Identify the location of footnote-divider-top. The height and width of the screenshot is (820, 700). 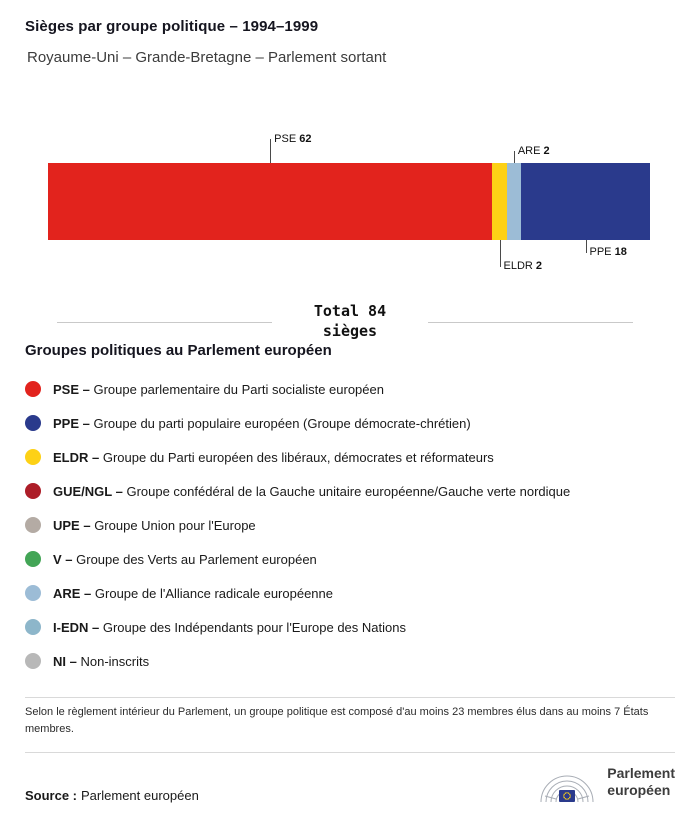
(350, 697).